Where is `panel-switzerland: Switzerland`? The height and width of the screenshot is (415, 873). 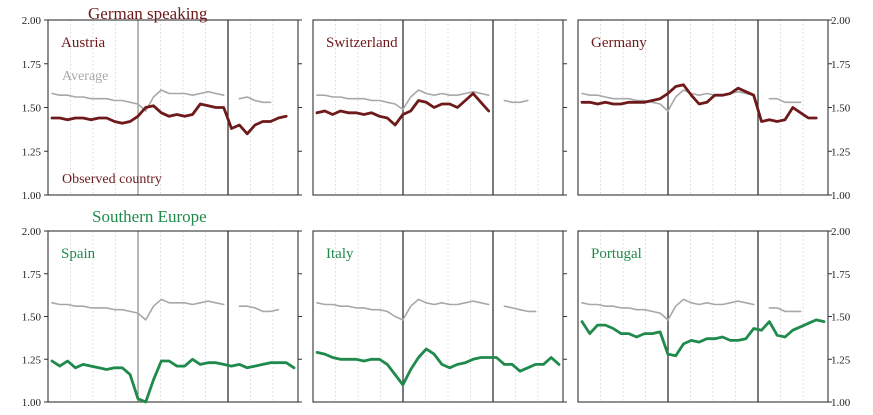 panel-switzerland: Switzerland is located at coordinates (439, 107).